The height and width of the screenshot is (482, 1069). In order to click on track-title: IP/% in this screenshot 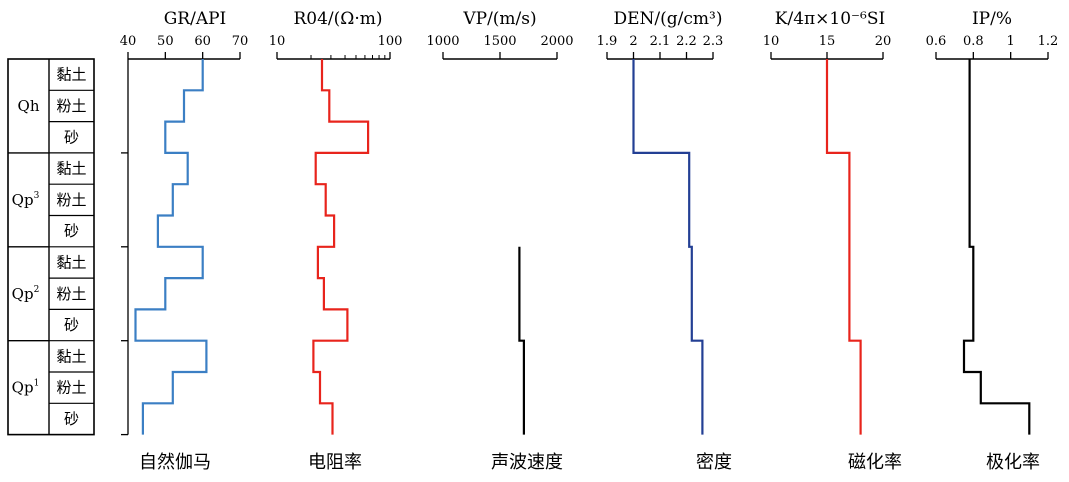, I will do `click(992, 19)`.